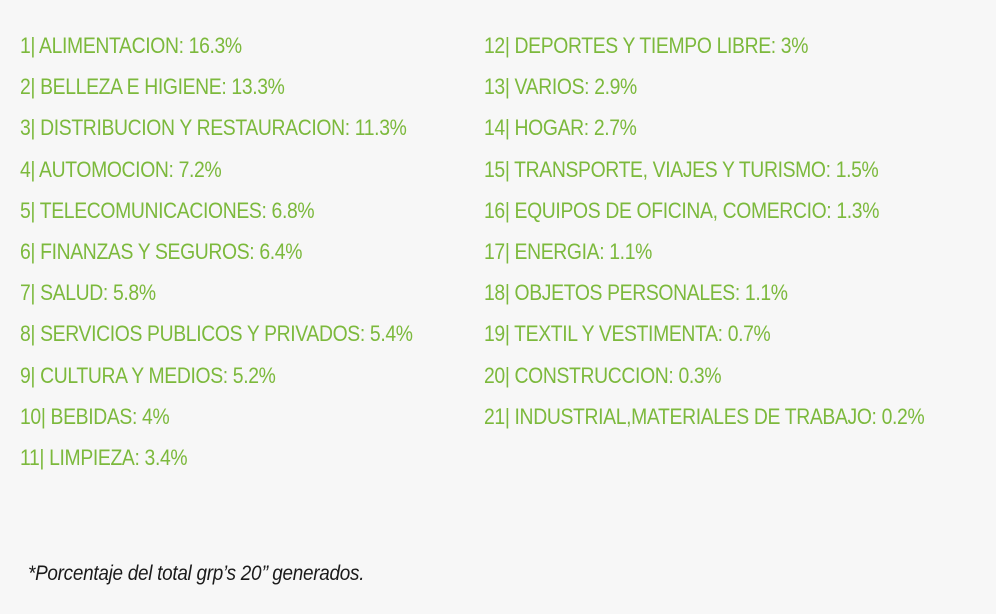 This screenshot has width=996, height=614. I want to click on category-item: 2| BELLEZA E HIGIENE: 13.3%, so click(152, 87).